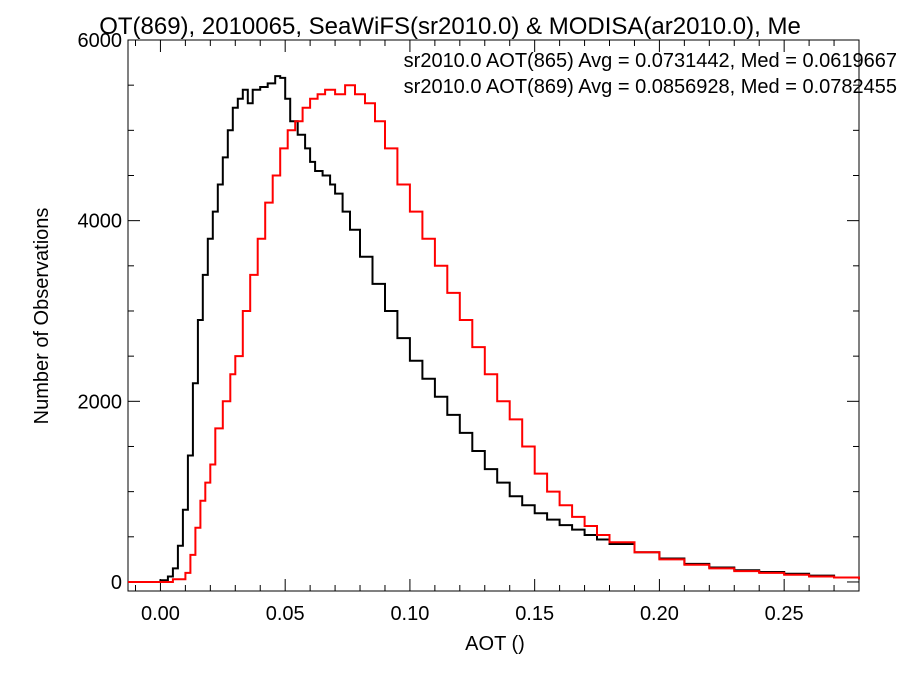 The image size is (900, 675). Describe the element at coordinates (409, 614) in the screenshot. I see `x-tick-label: 0.10` at that location.